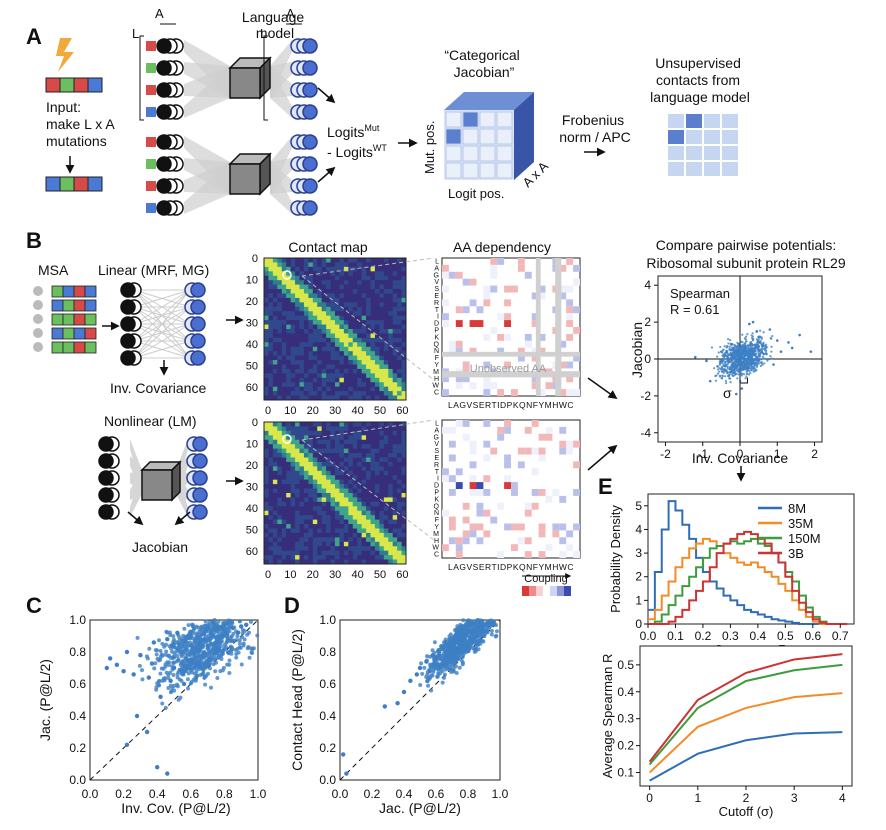 This screenshot has width=886, height=830. I want to click on output-node, so click(200, 461).